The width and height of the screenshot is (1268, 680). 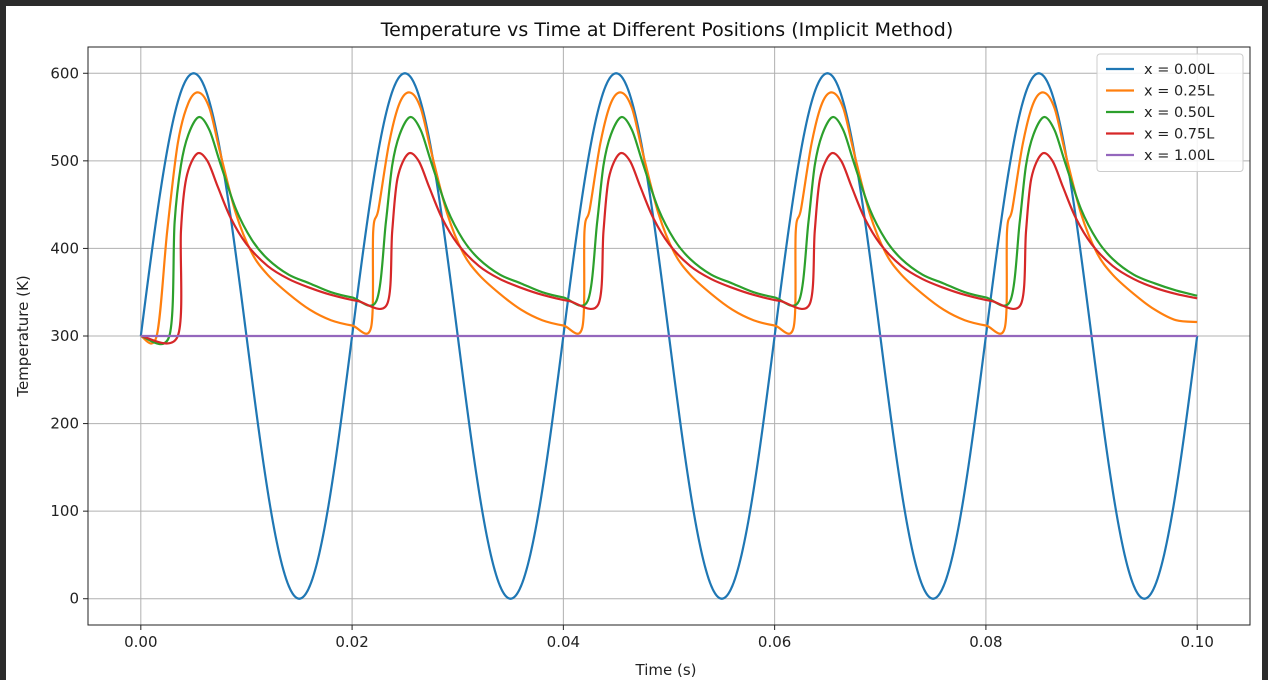 I want to click on legend-label: x = 0.00L, so click(x=1179, y=70).